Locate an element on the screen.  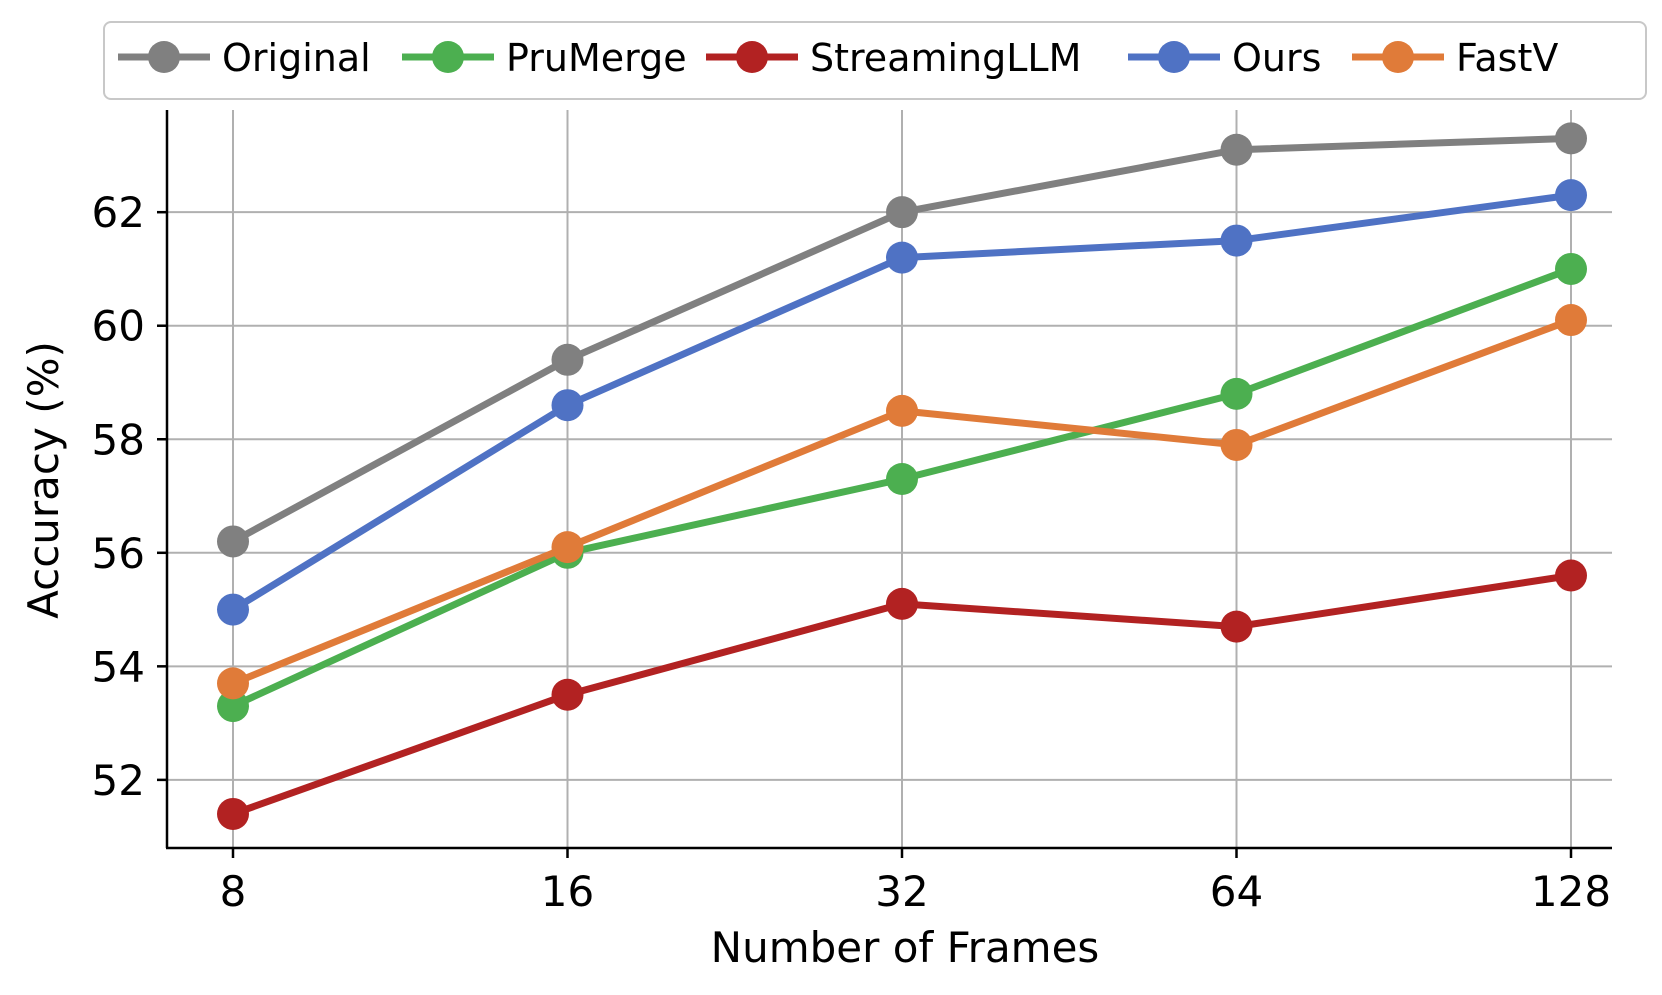
y-axis-title: Accuracy (%) is located at coordinates (43, 480).